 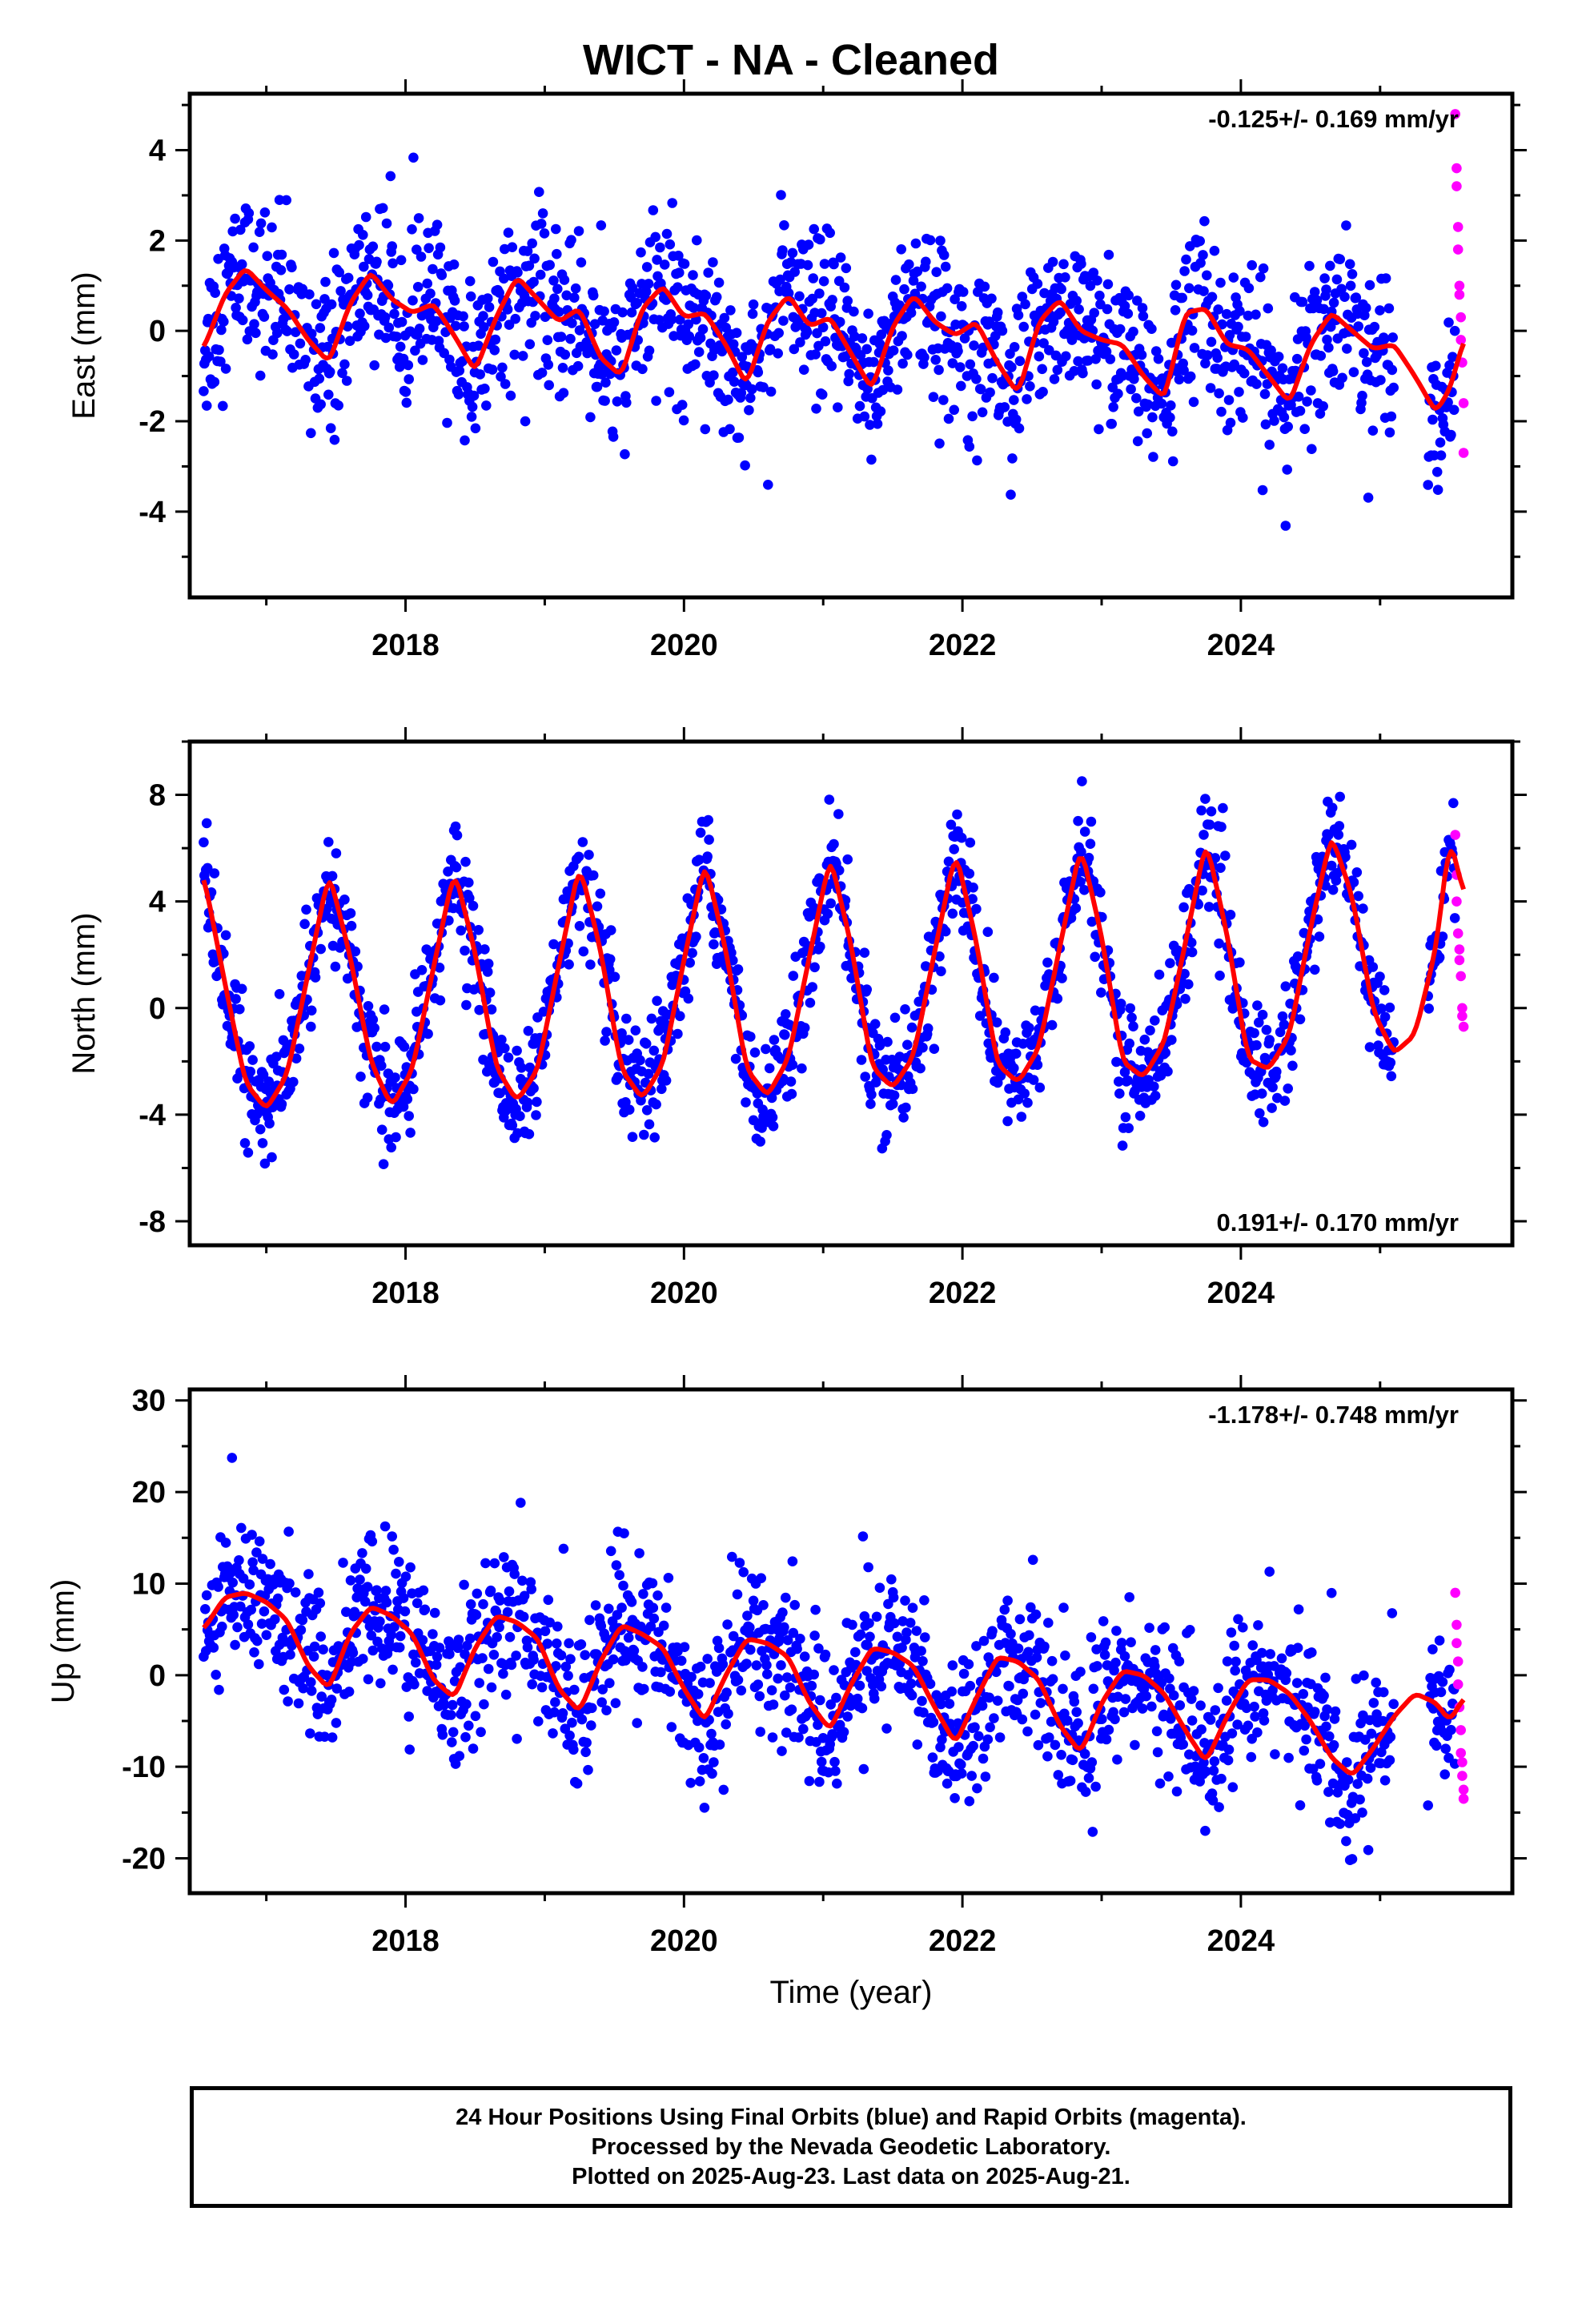 I want to click on east-final-orbit-points, so click(x=829, y=341).